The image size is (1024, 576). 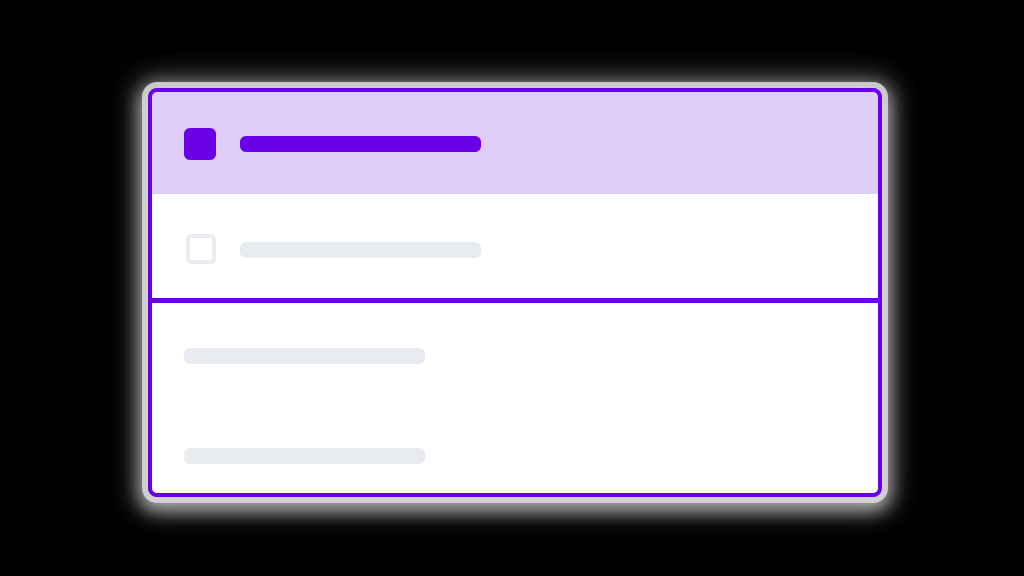 I want to click on section-divider, so click(x=515, y=300).